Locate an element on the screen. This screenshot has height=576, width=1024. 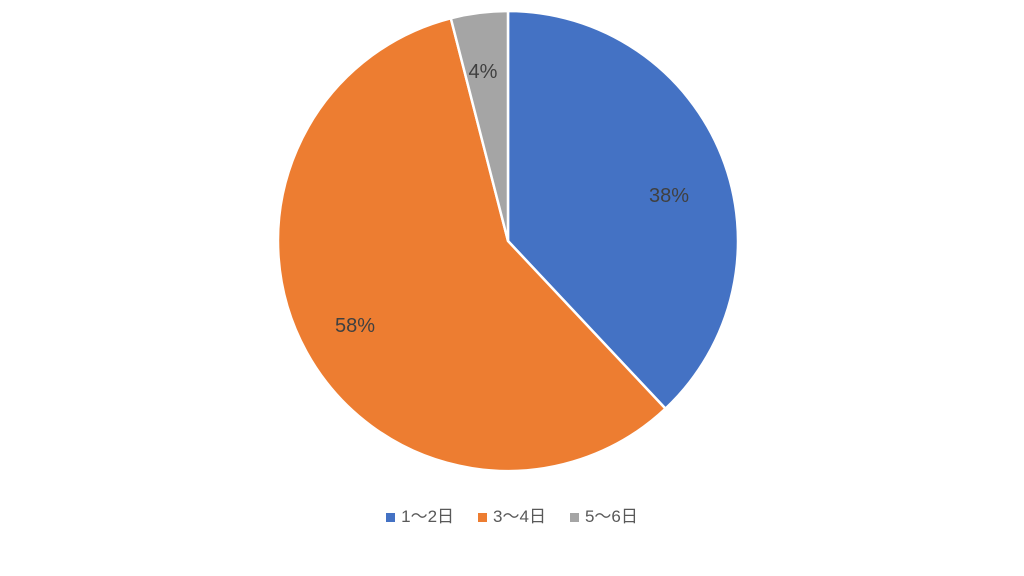
chart-legend: 1～2日 3～4日 5～6日 is located at coordinates (512, 516).